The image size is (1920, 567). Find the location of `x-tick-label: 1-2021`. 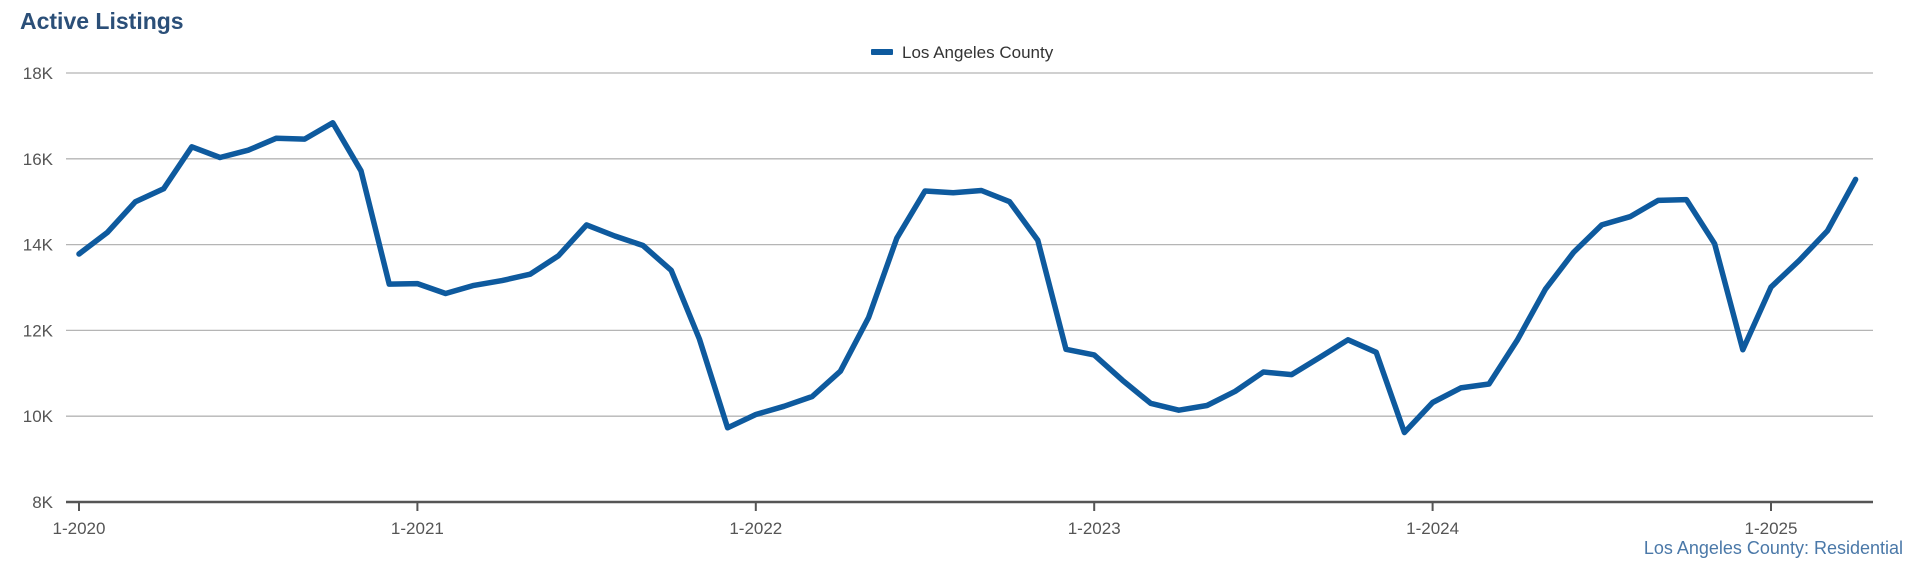

x-tick-label: 1-2021 is located at coordinates (417, 528).